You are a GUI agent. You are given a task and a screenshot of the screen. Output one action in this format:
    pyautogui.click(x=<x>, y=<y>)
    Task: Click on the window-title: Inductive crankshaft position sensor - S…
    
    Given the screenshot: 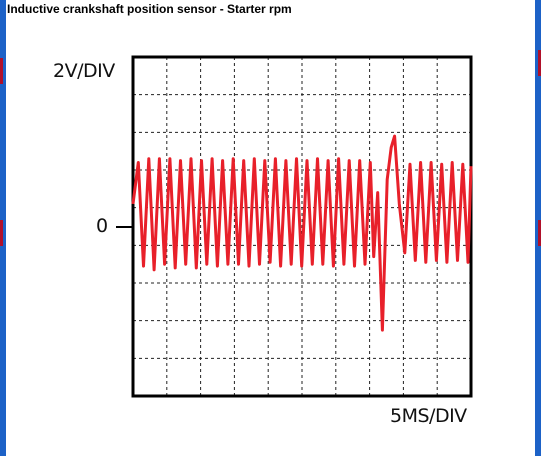 What is the action you would take?
    pyautogui.click(x=149, y=9)
    